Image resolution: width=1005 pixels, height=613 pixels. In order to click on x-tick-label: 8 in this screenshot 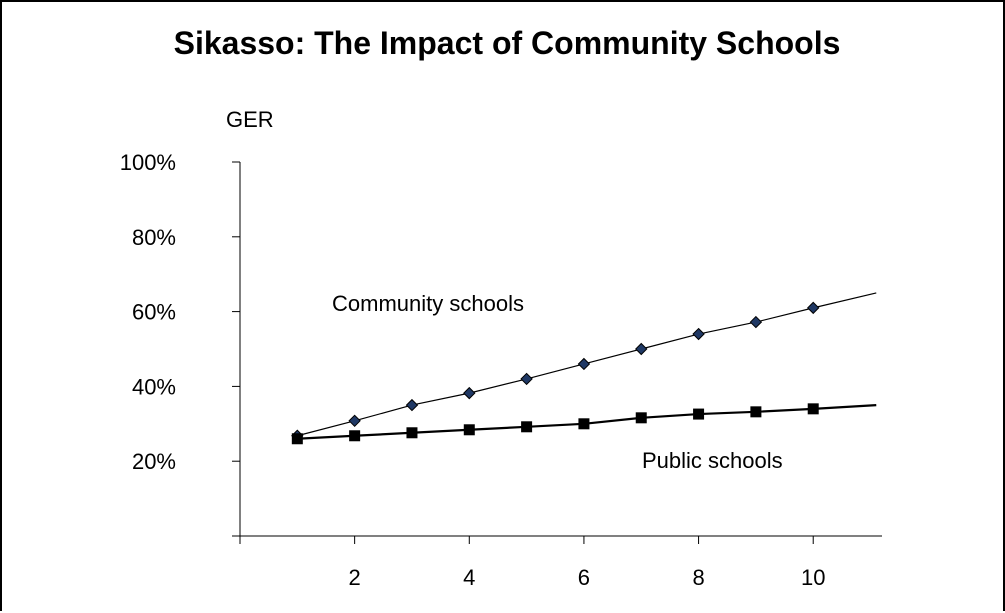, I will do `click(698, 577)`.